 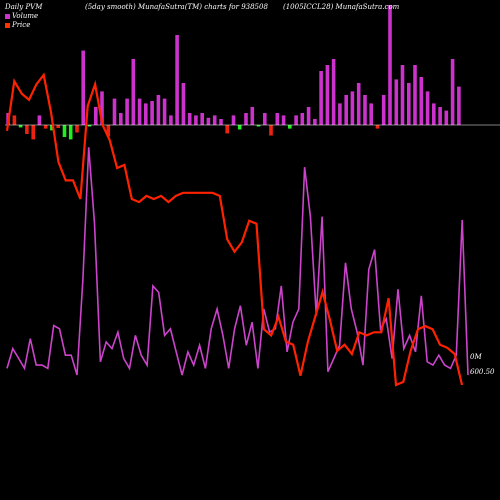 What do you see at coordinates (7, 16) in the screenshot?
I see `legend-volume-swatch` at bounding box center [7, 16].